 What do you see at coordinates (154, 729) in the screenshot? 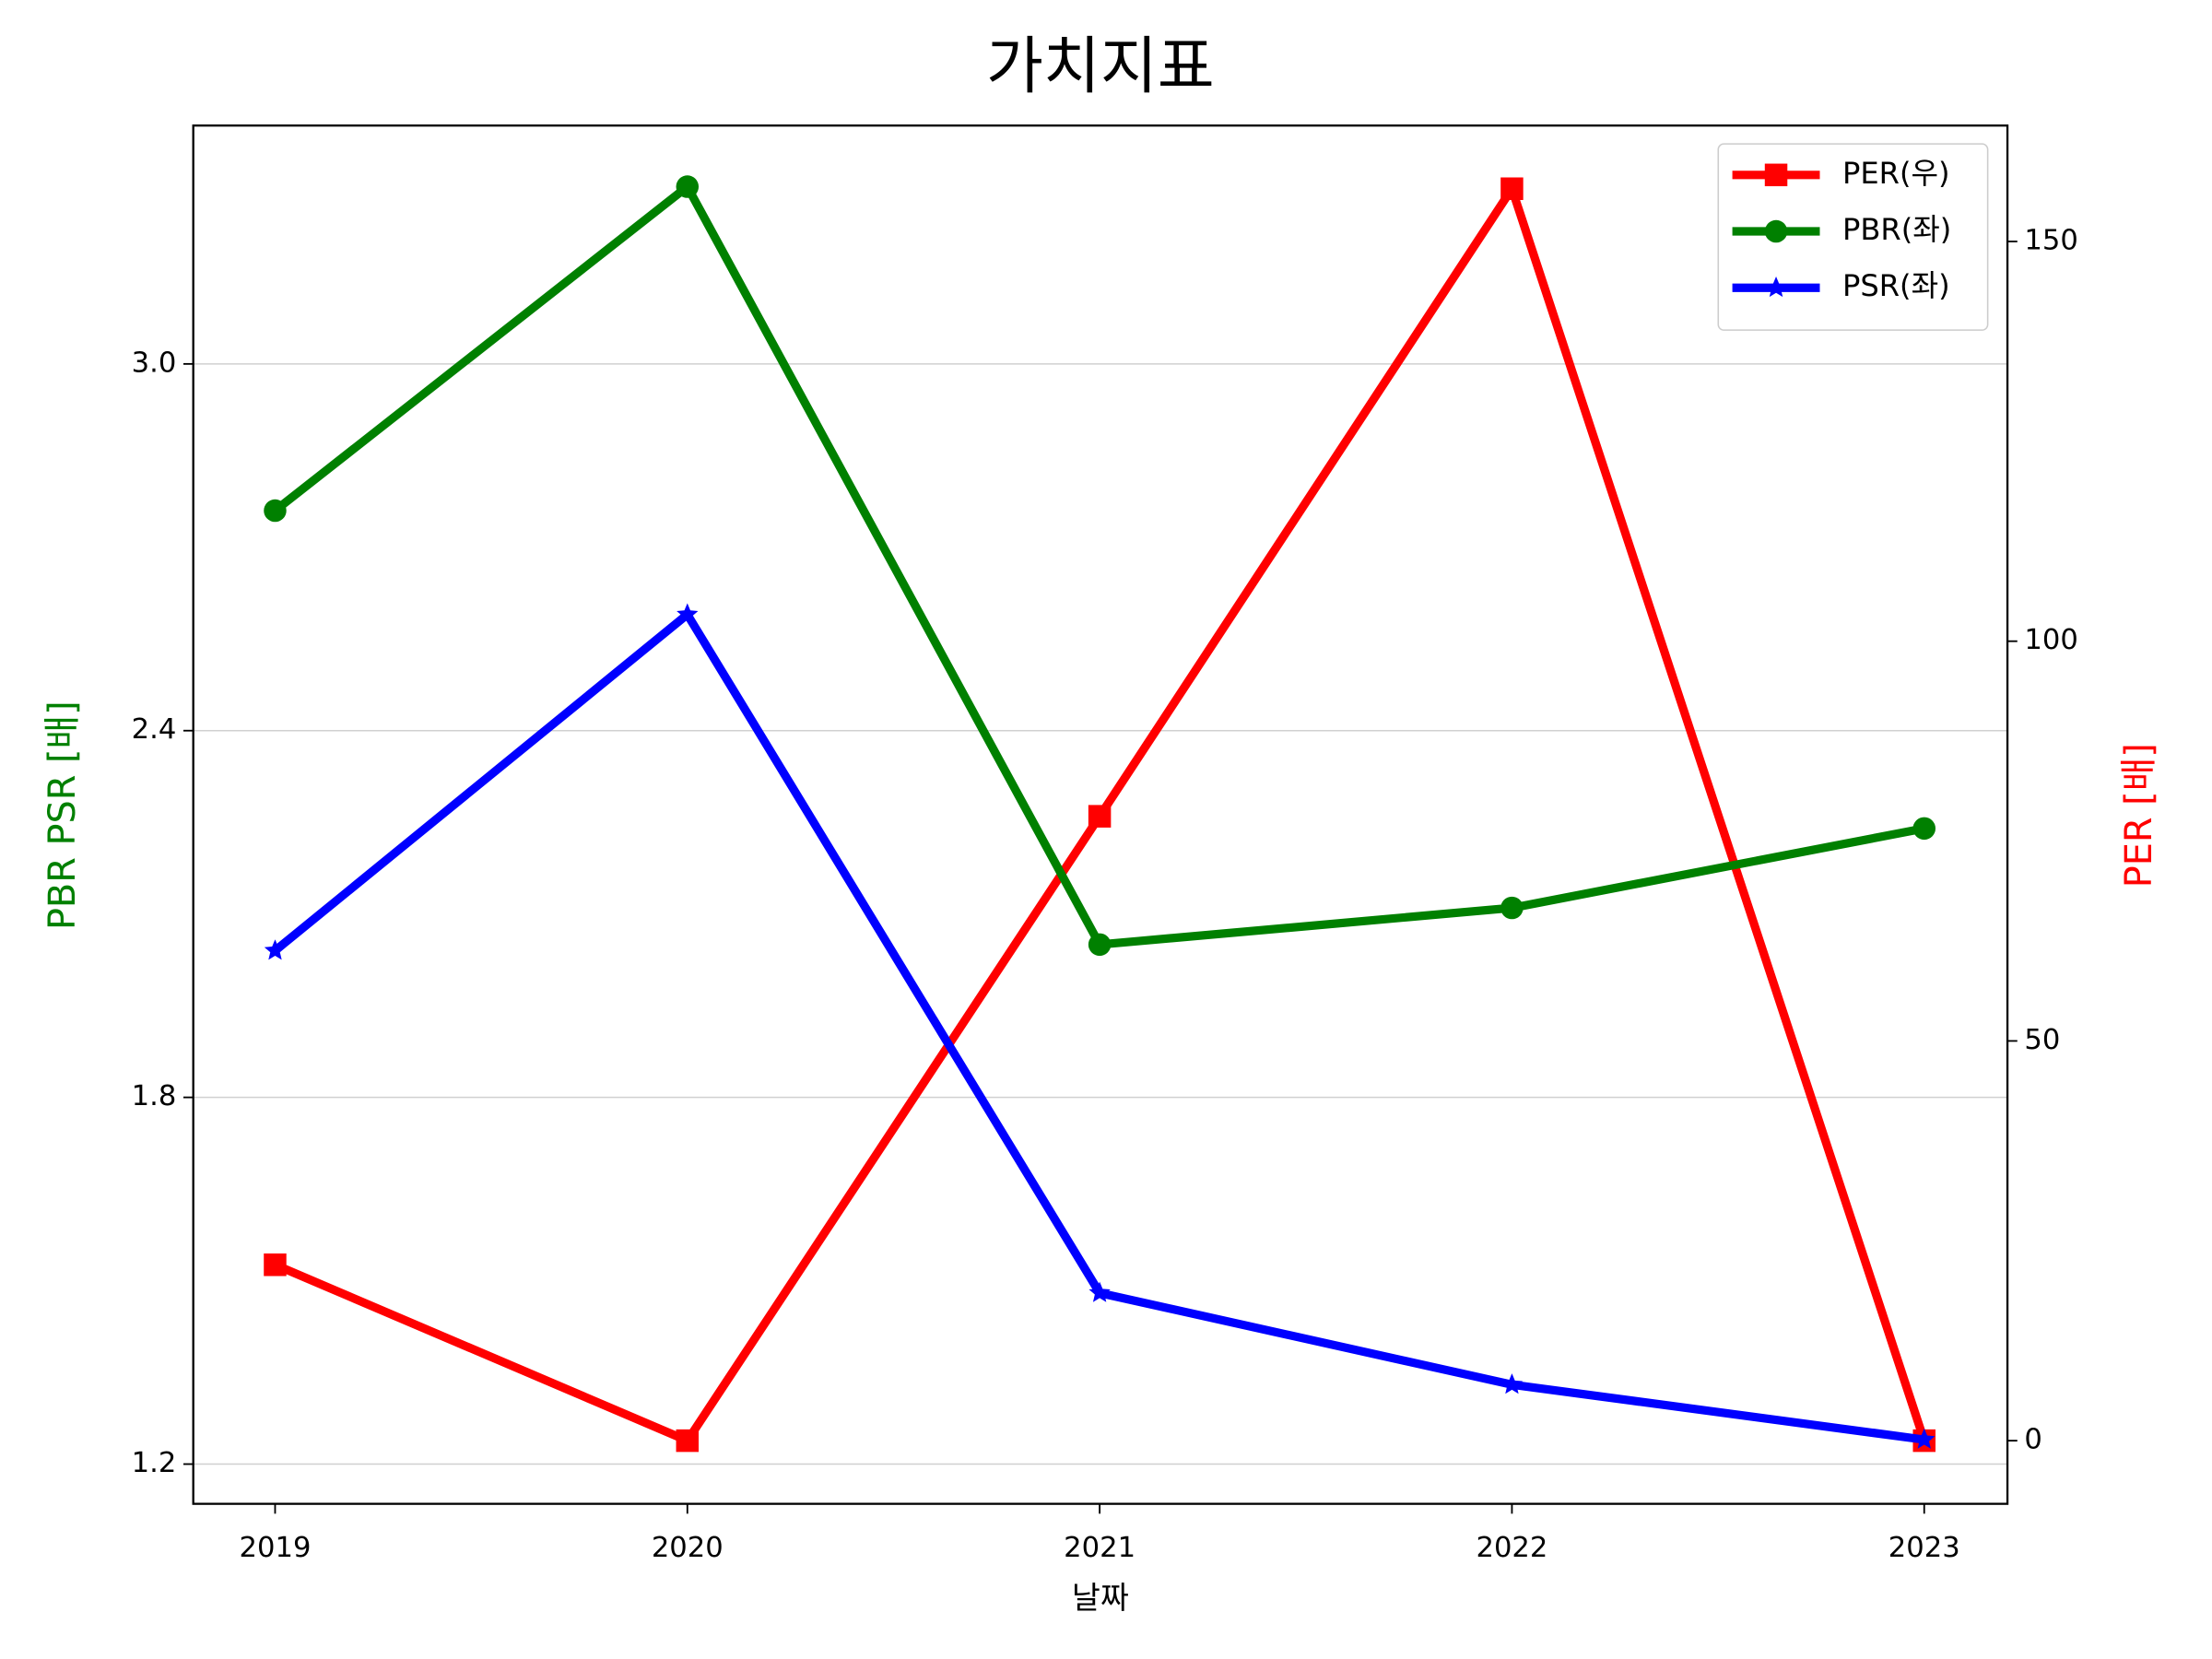
I see `y-tick-label: 2.4` at bounding box center [154, 729].